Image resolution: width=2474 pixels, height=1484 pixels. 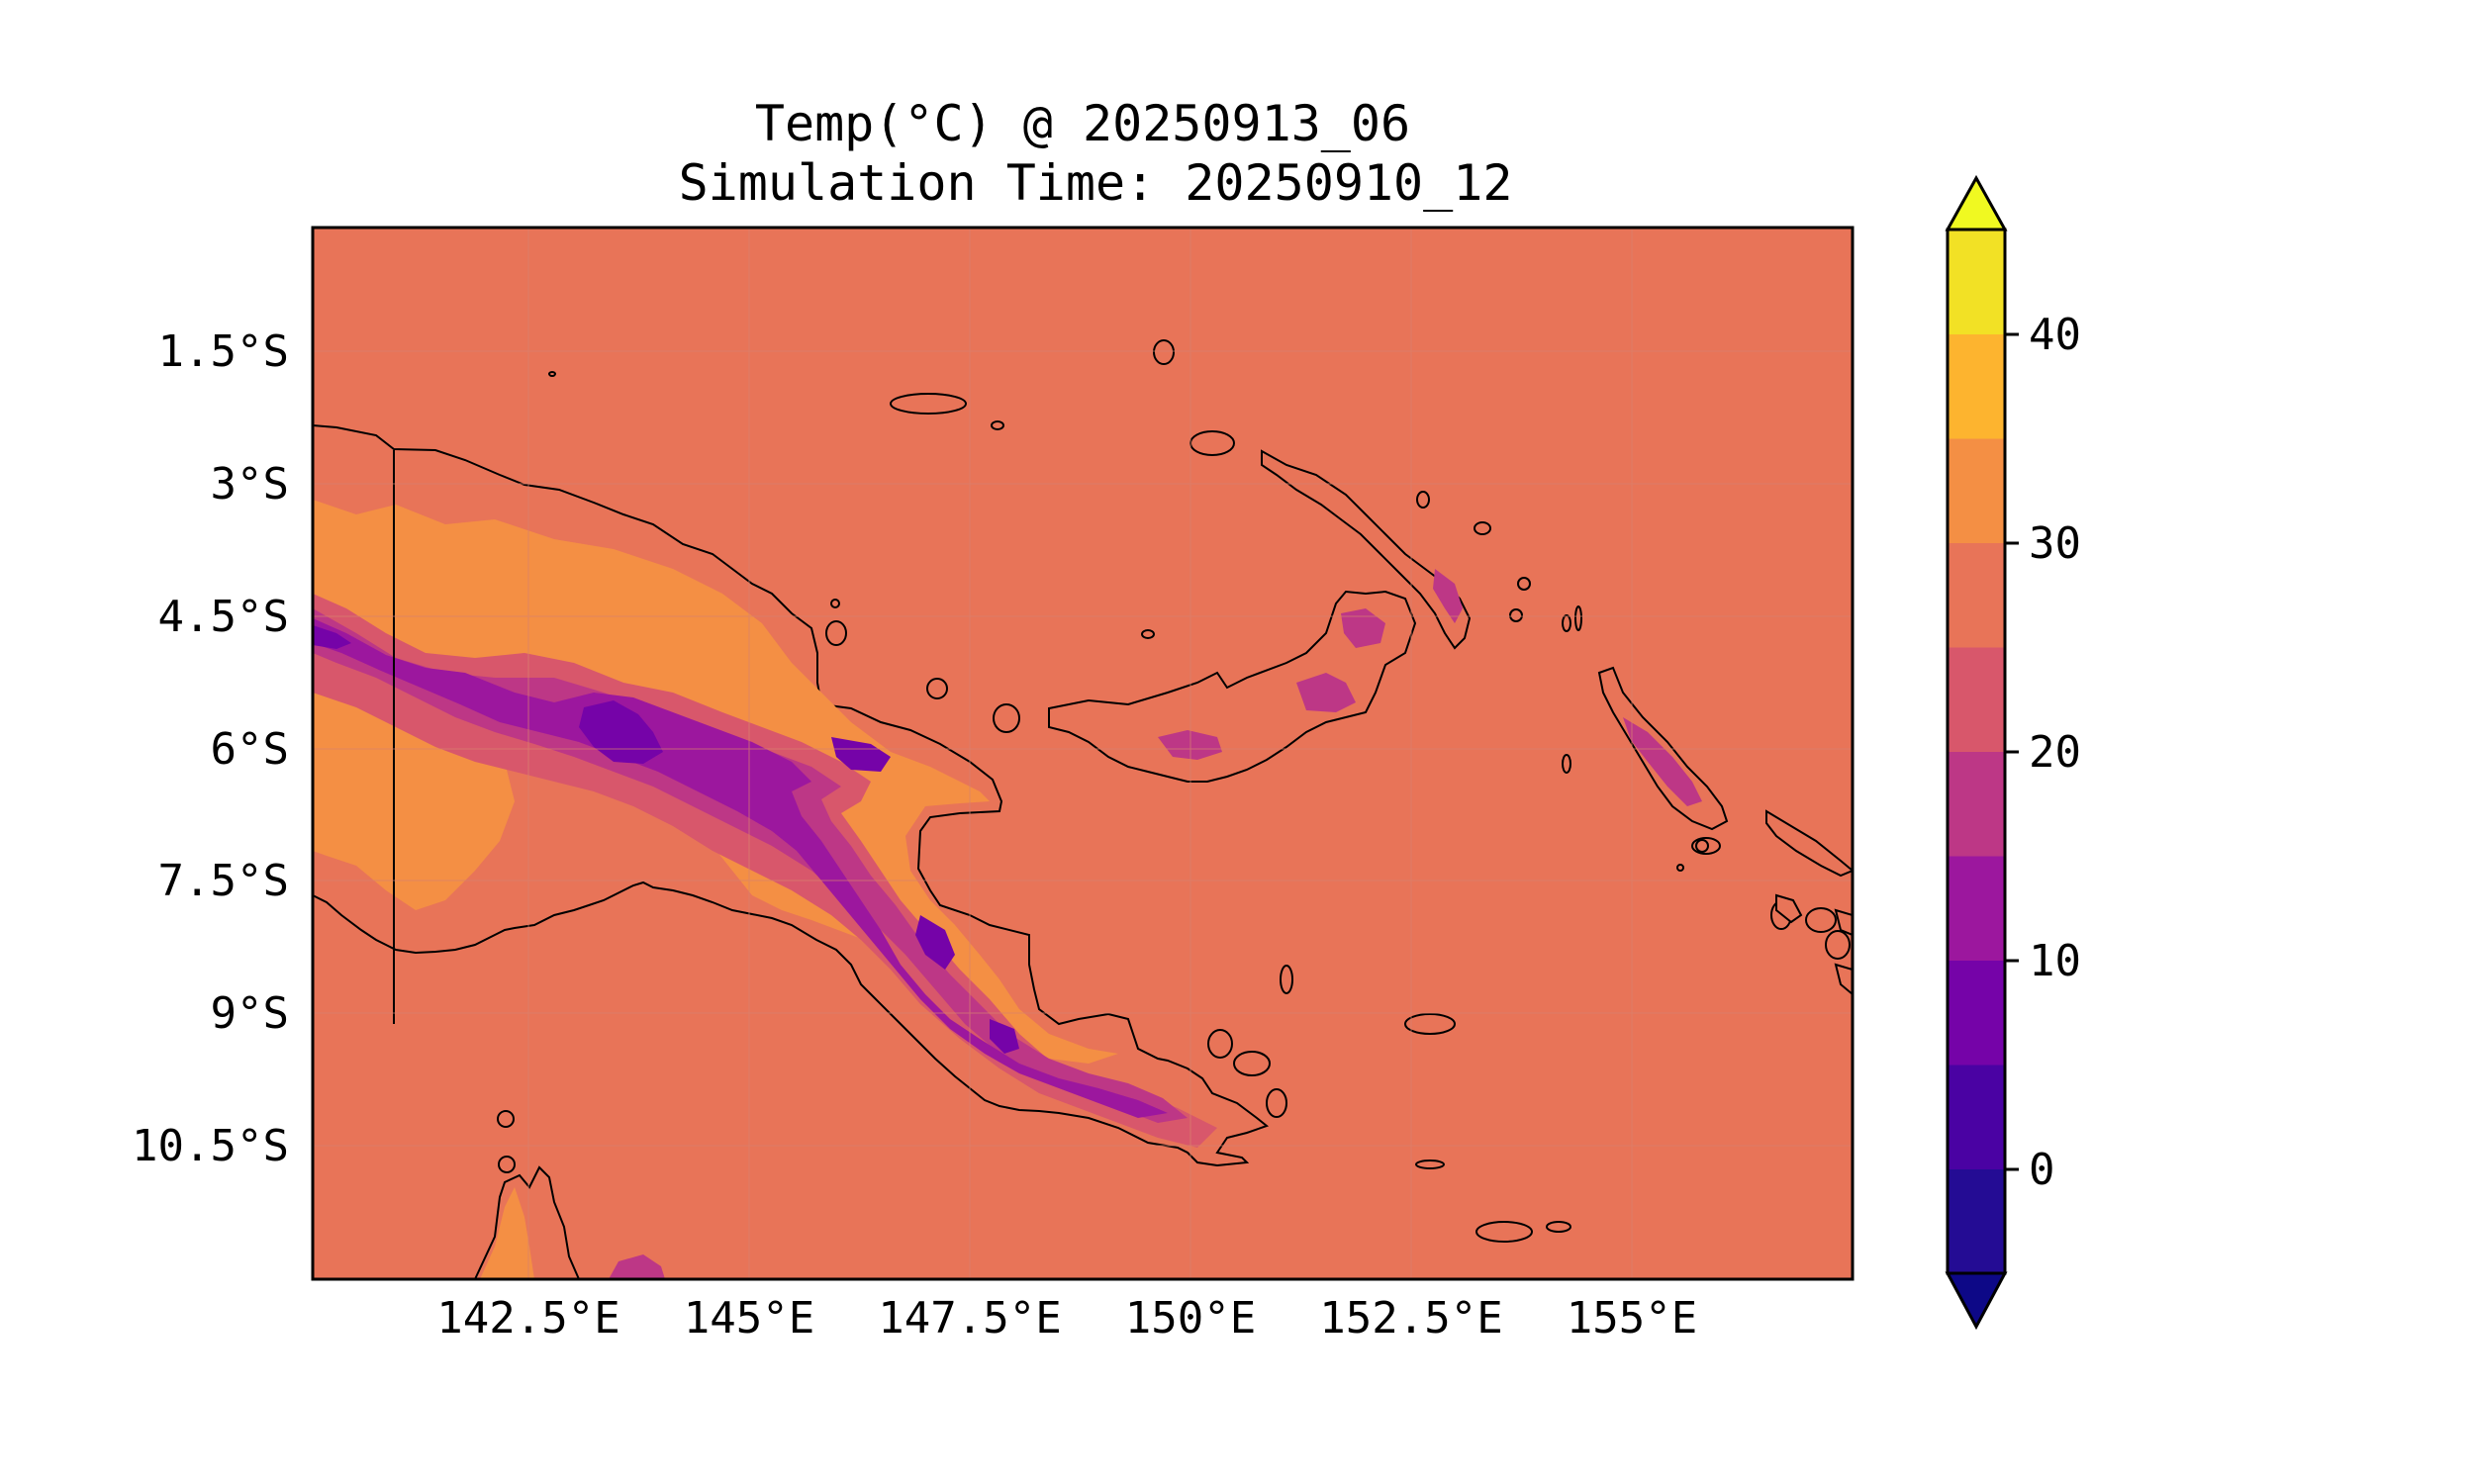 What do you see at coordinates (224, 351) in the screenshot?
I see `lat-tick-label: 1.5°S` at bounding box center [224, 351].